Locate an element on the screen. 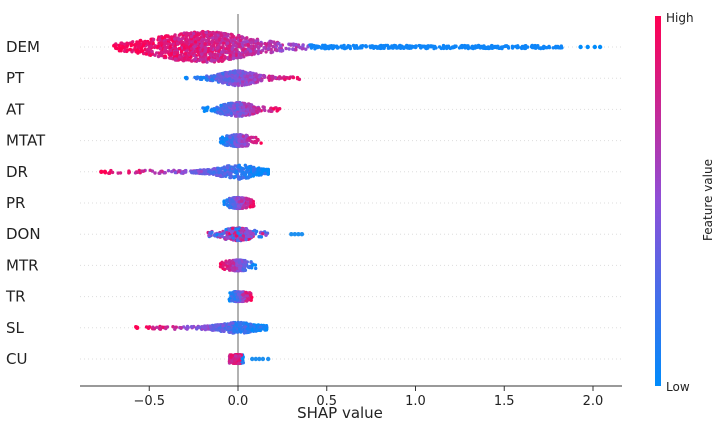 This screenshot has height=425, width=720. shap-outlier-point is located at coordinates (580, 47).